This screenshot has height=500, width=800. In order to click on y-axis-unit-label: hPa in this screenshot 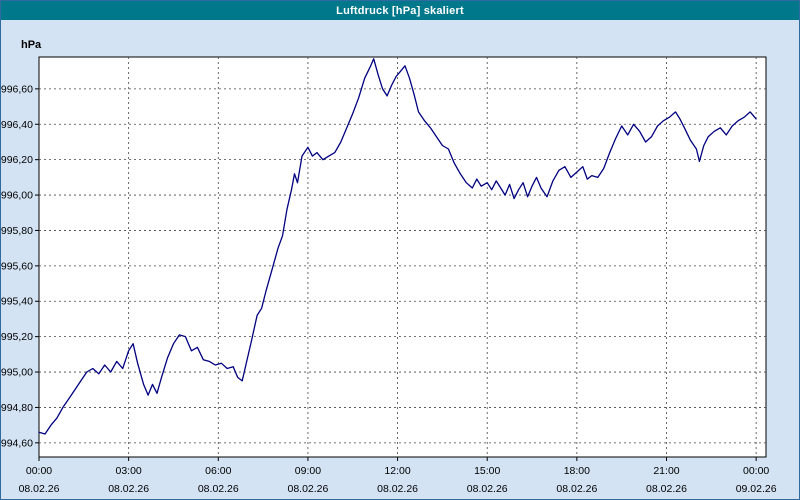, I will do `click(31, 45)`.